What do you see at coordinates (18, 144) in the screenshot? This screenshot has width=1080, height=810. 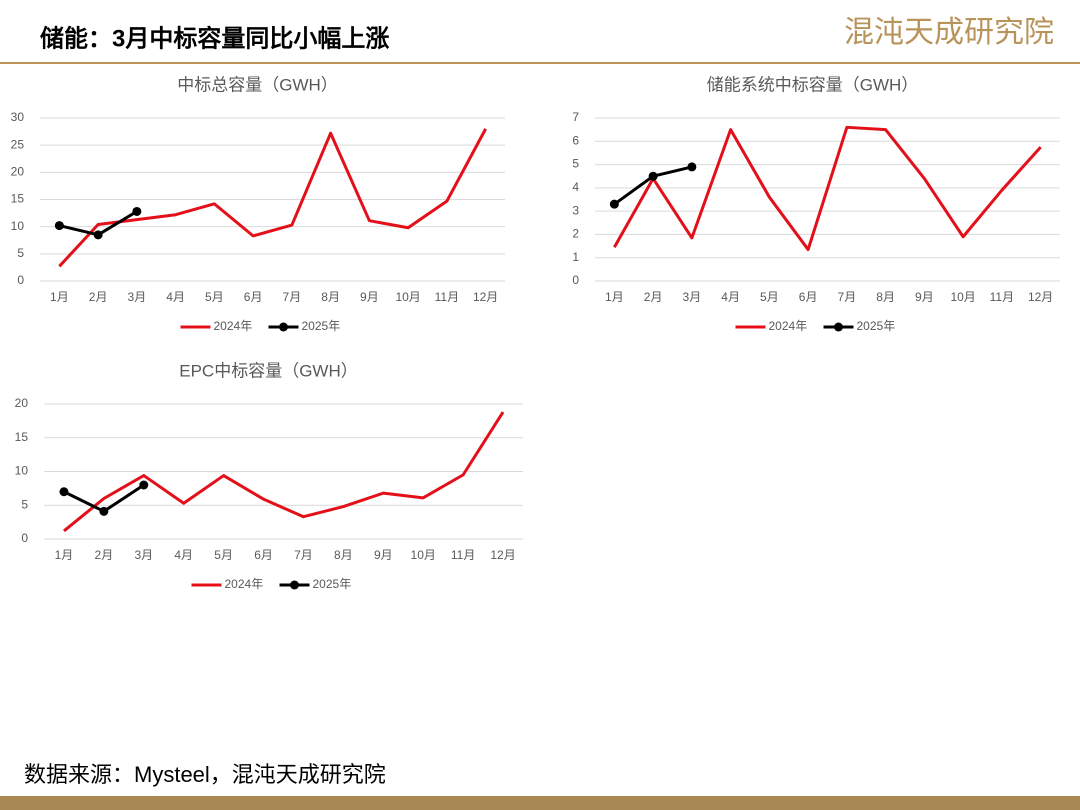 I see `y-tick-label: 25` at bounding box center [18, 144].